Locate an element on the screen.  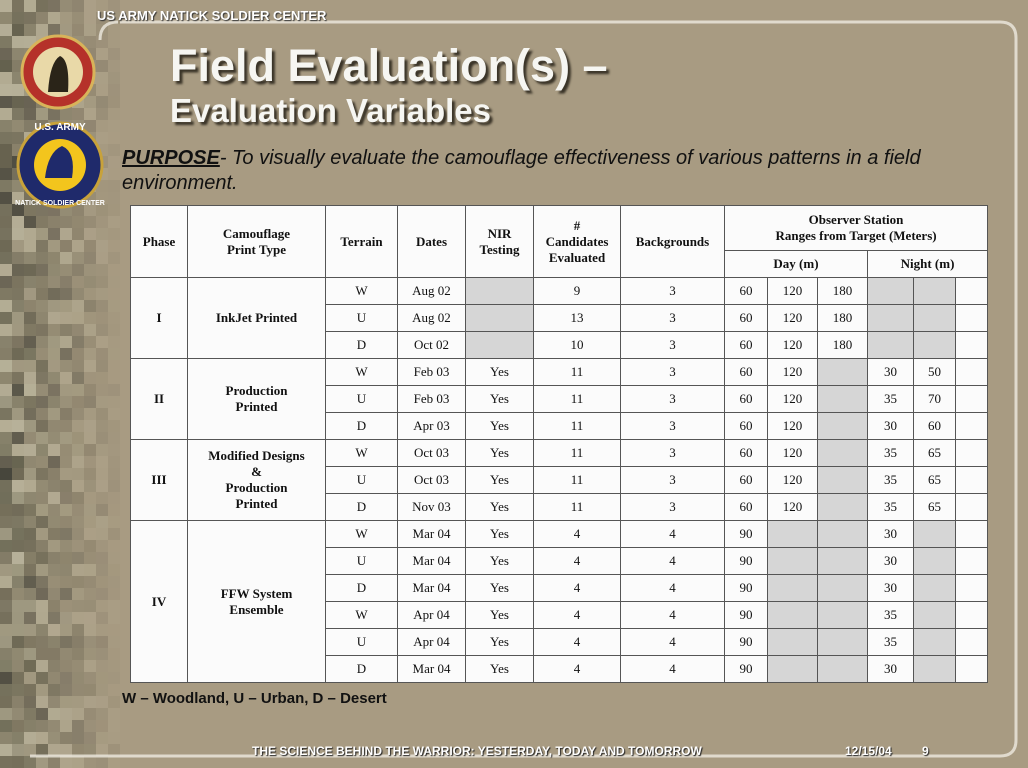
table-cell: 90 is located at coordinates (746, 561).